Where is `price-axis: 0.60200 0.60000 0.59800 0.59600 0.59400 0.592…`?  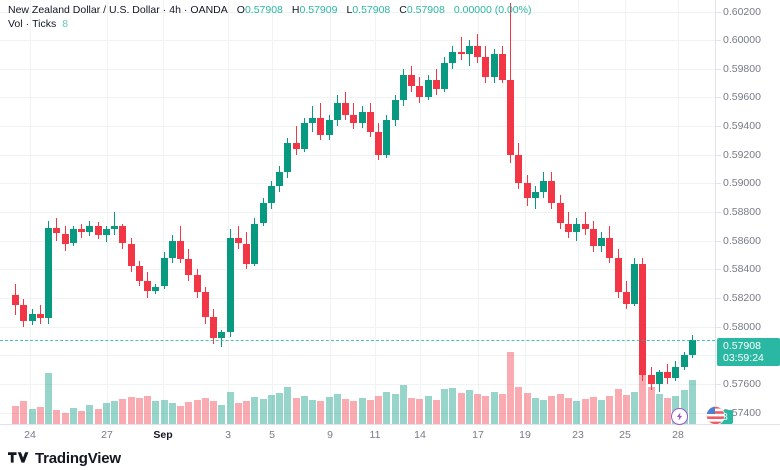
price-axis: 0.60200 0.60000 0.59800 0.59600 0.59400 0.592… is located at coordinates (747, 212).